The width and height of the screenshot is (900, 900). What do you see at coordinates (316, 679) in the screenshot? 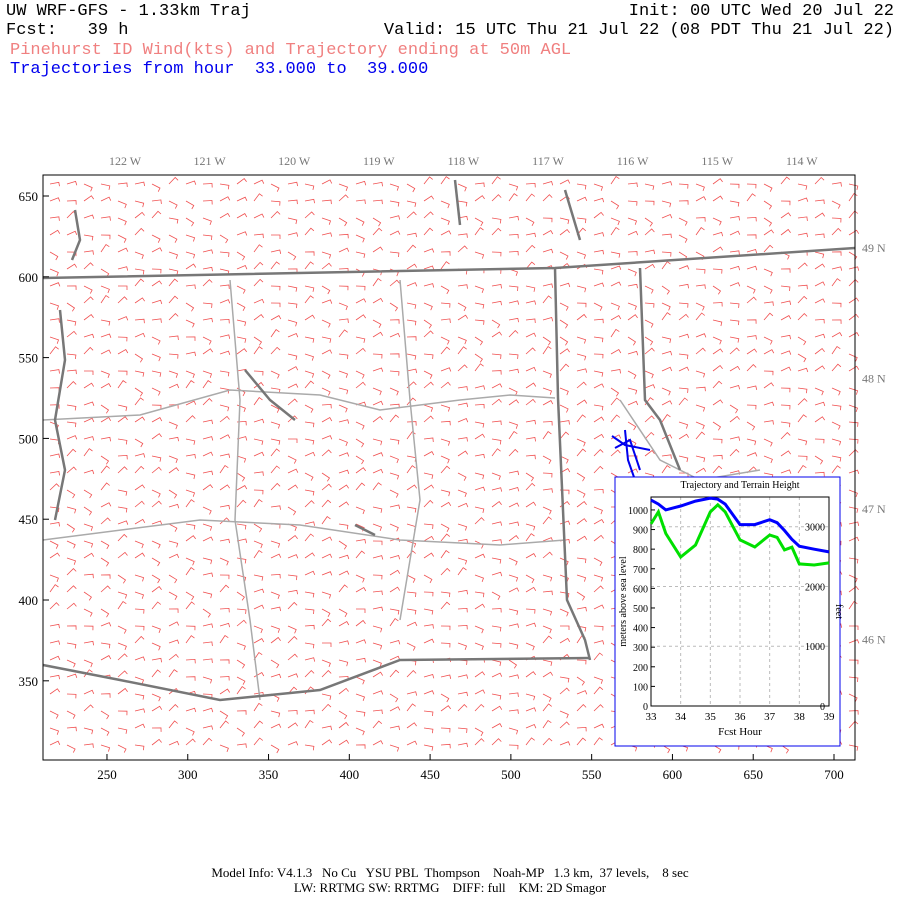
I see `border` at bounding box center [316, 679].